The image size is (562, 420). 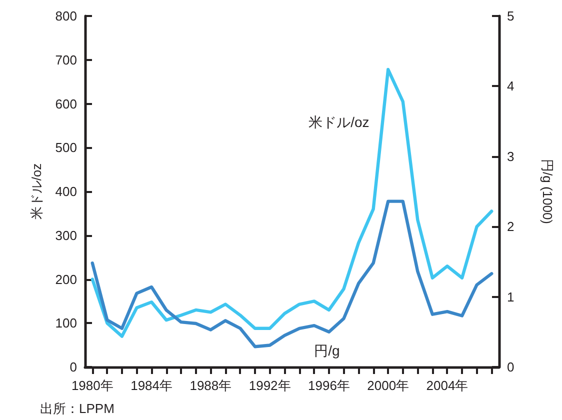 I want to click on x-tick-label: 1980年, so click(x=92, y=385).